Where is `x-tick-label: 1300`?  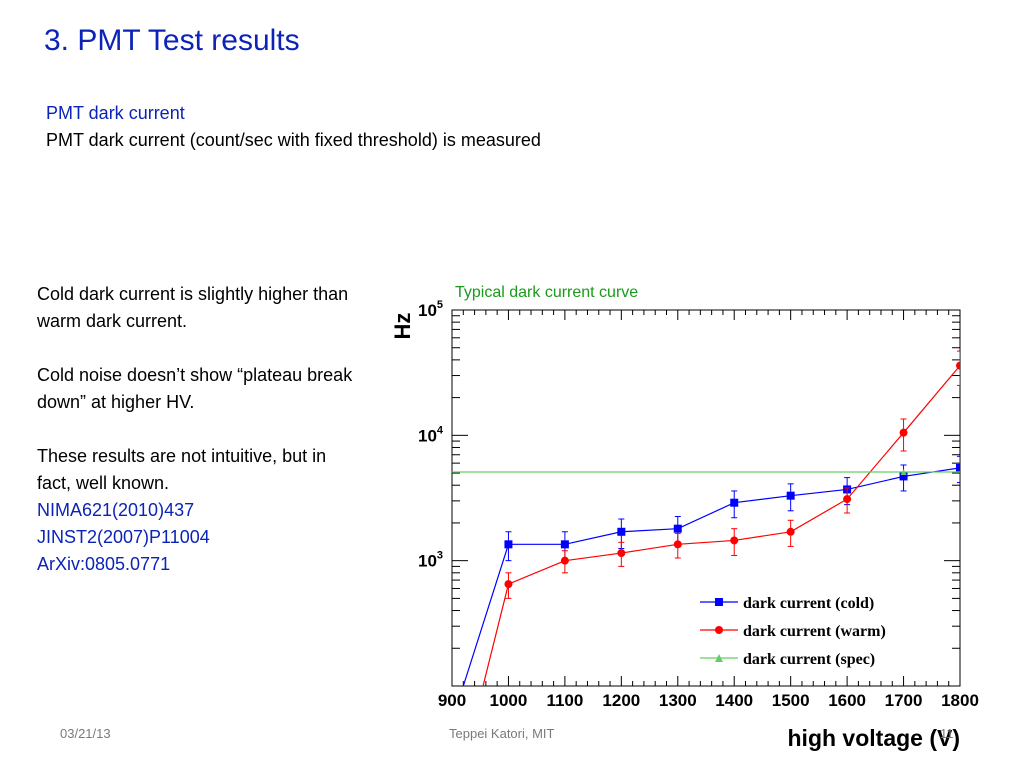
x-tick-label: 1300 is located at coordinates (678, 700).